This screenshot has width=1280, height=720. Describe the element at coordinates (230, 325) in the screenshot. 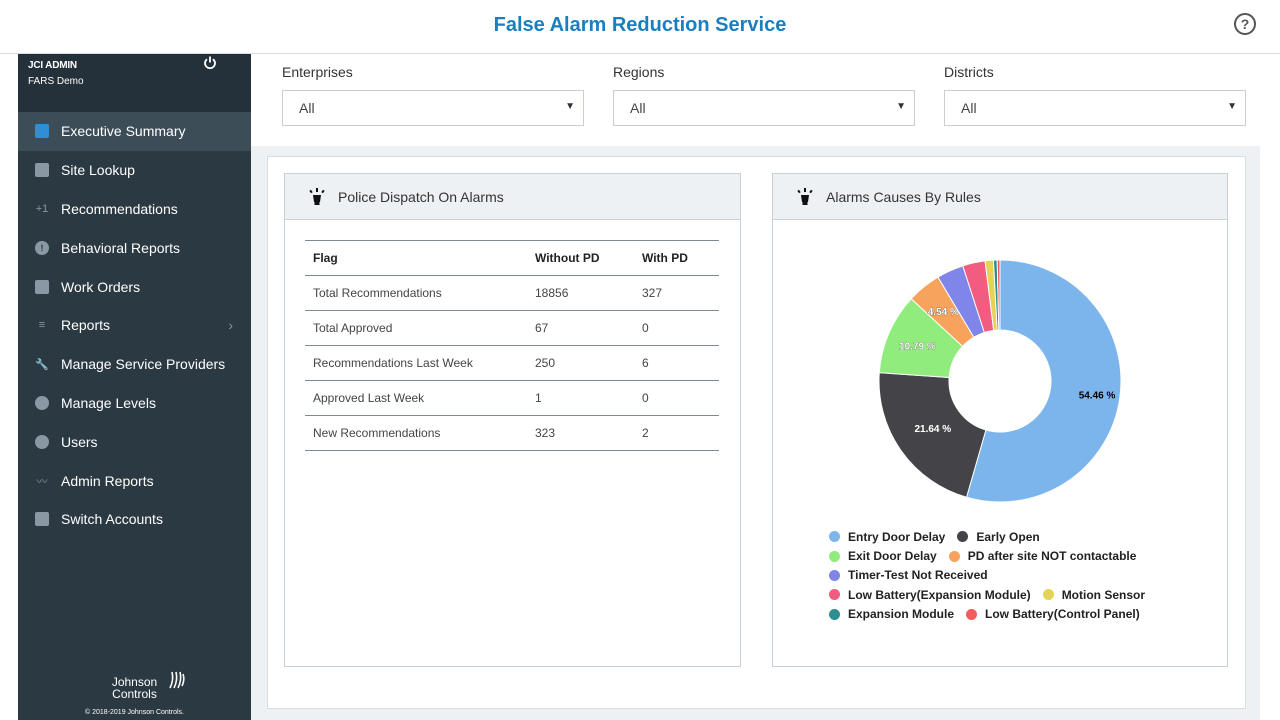

I see `chevron-right-icon: ›` at that location.